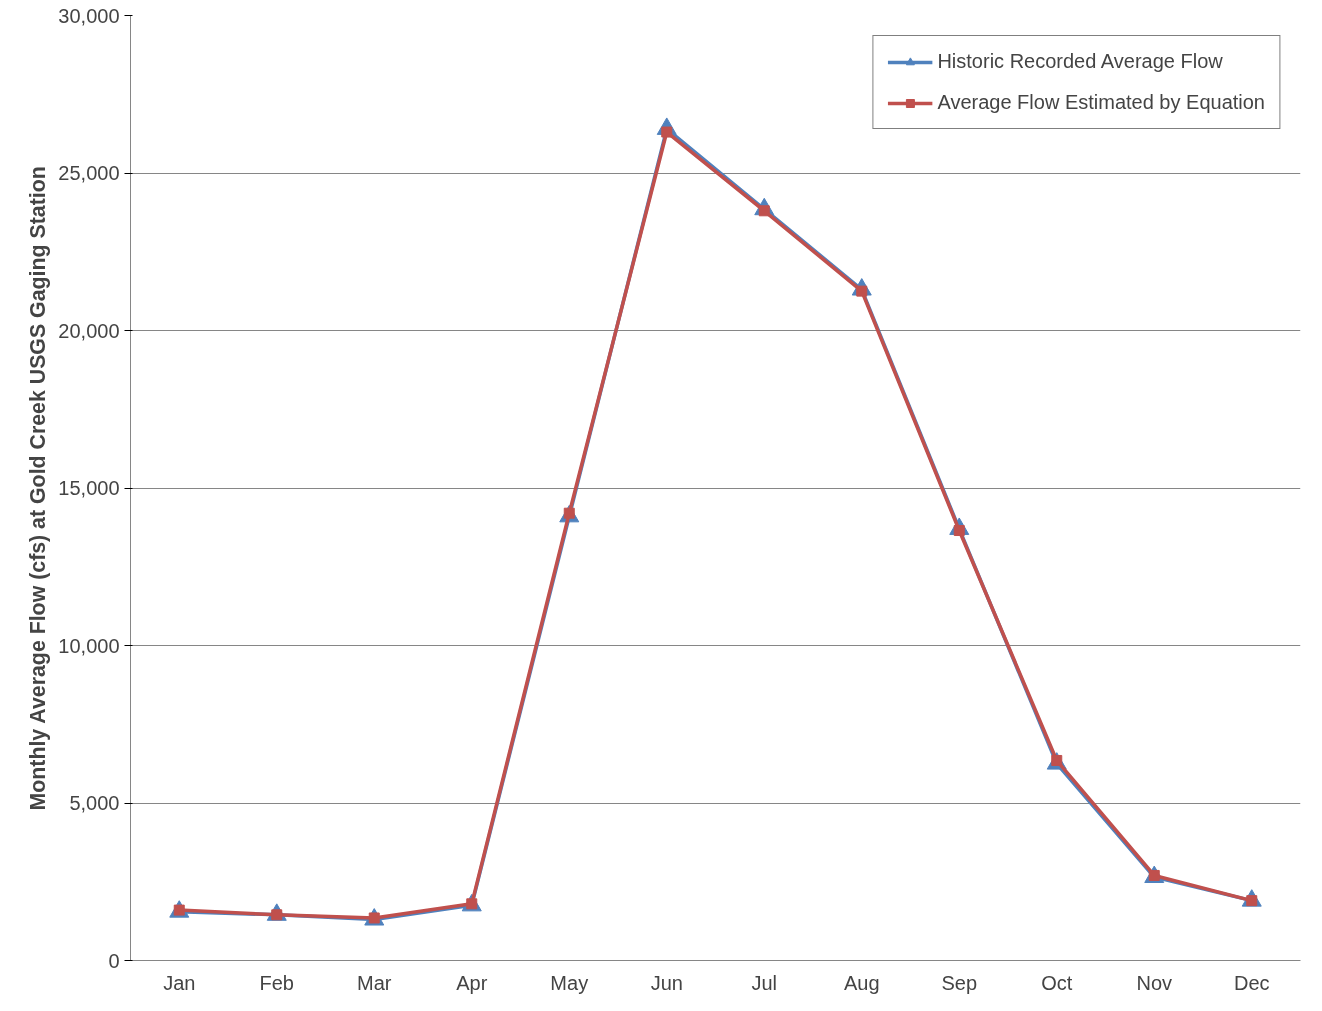 The height and width of the screenshot is (1011, 1322). I want to click on x-tick-label: Jun, so click(666, 982).